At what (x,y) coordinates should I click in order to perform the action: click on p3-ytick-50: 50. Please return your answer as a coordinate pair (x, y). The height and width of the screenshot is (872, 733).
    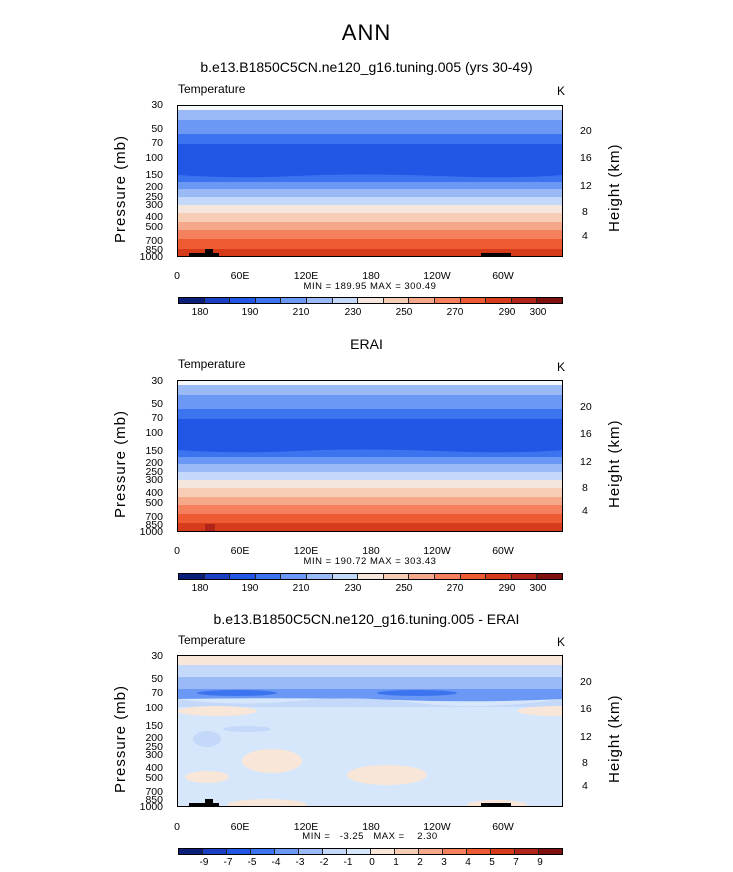
    Looking at the image, I should click on (157, 679).